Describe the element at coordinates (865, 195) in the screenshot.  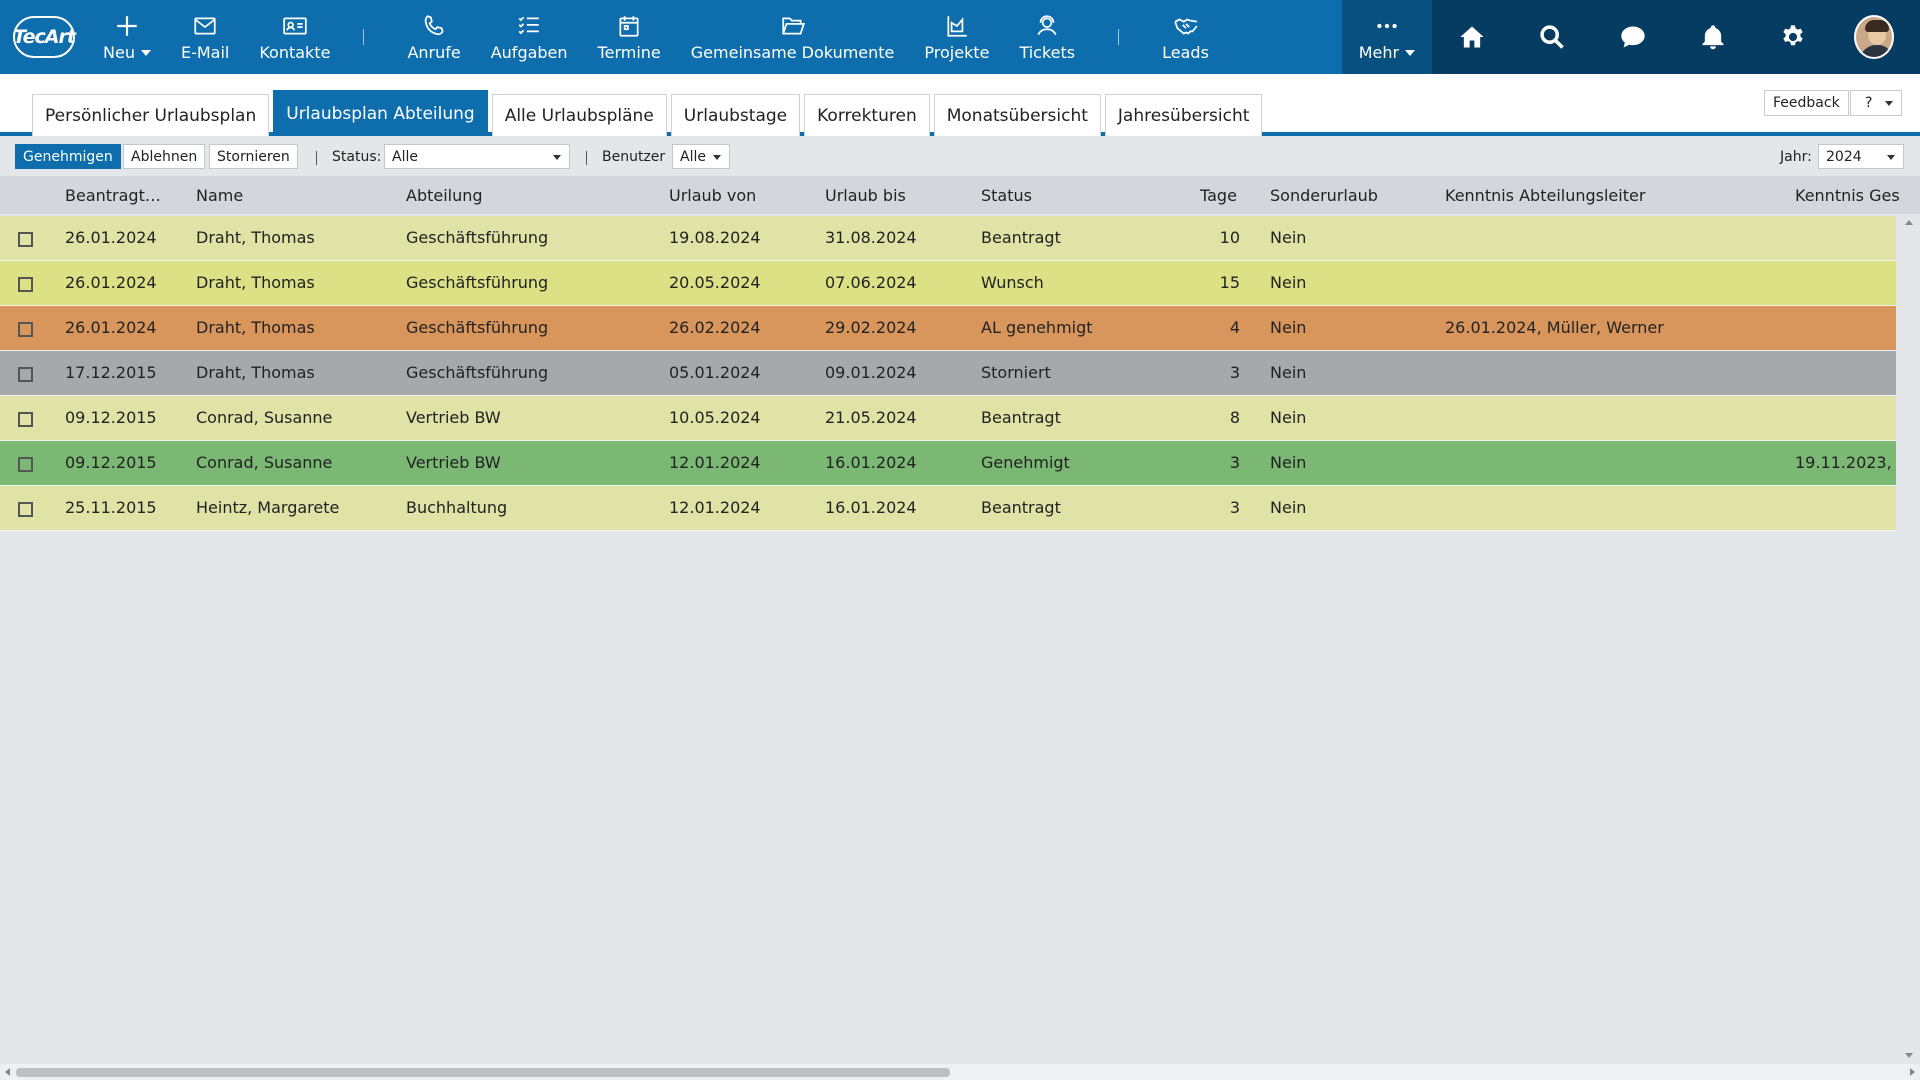
I see `column-header-urlaub-bis: Urlaub bis` at that location.